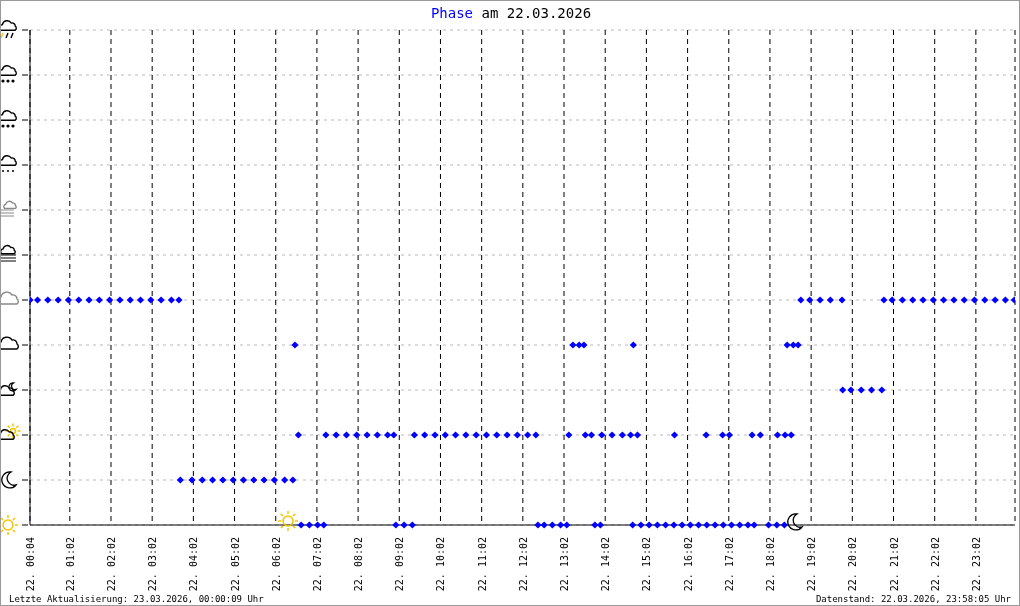 The image size is (1020, 606). Describe the element at coordinates (511, 13) in the screenshot. I see `chart-title: Phase am 22.03.2026` at that location.